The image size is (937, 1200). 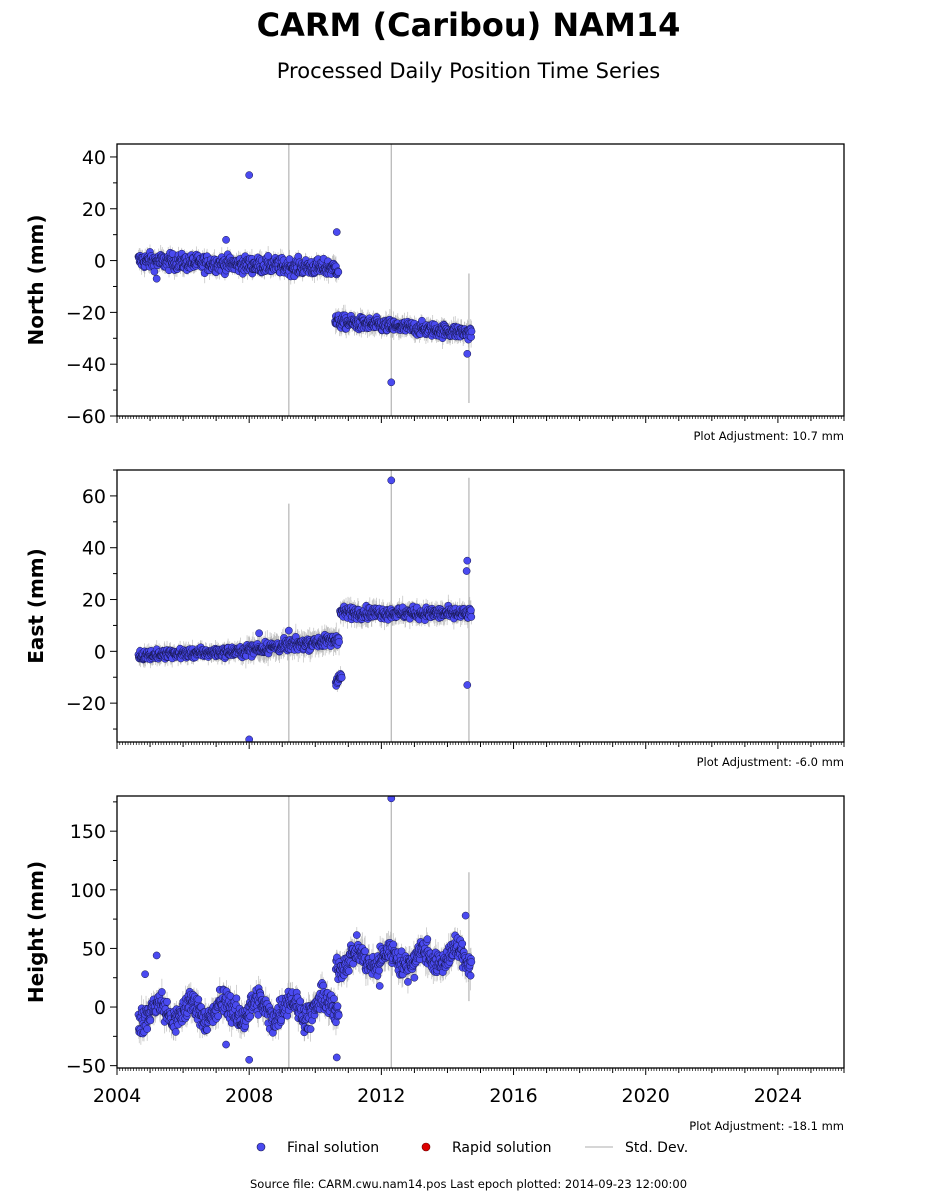 What do you see at coordinates (469, 25) in the screenshot?
I see `figure-title: CARM (Caribou) NAM14` at bounding box center [469, 25].